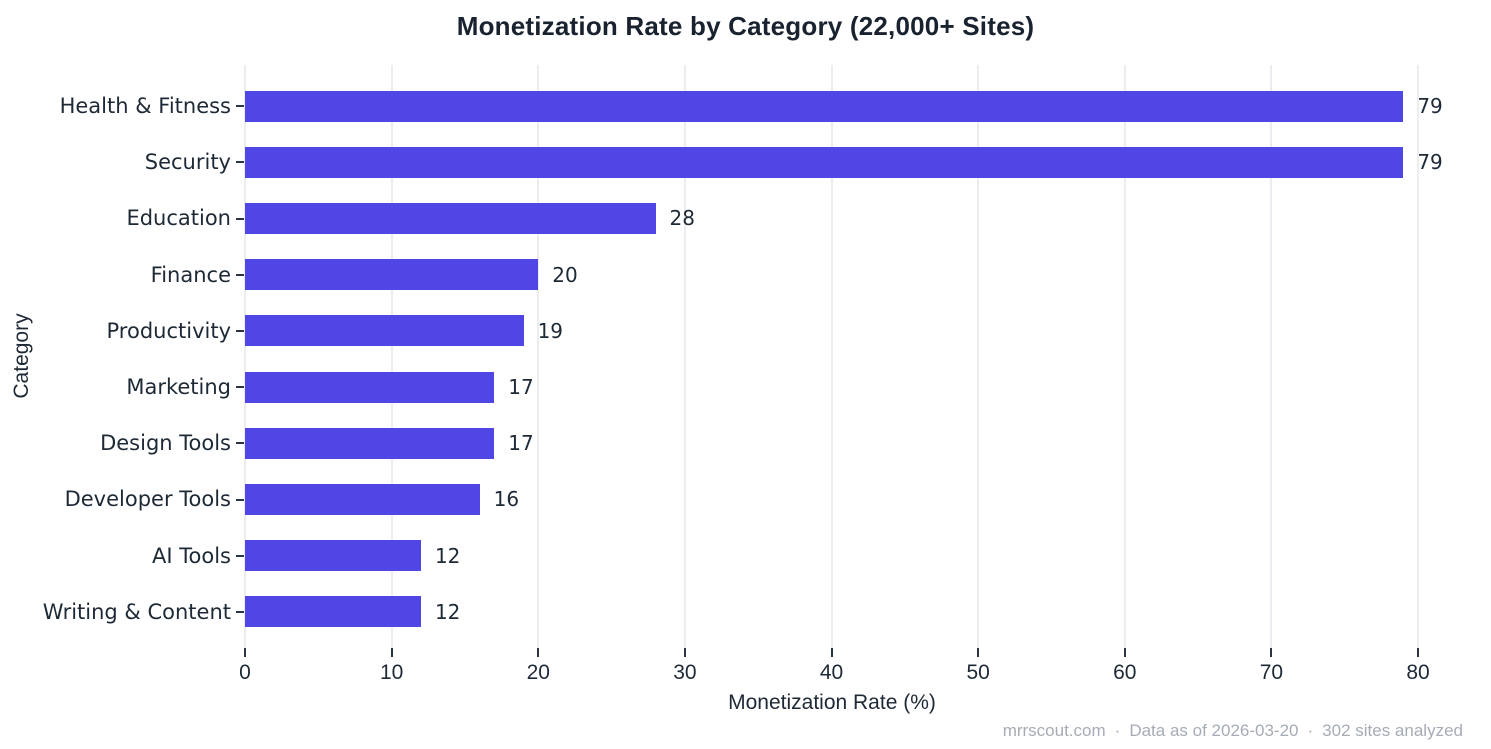 Image resolution: width=1491 pixels, height=749 pixels. What do you see at coordinates (521, 387) in the screenshot?
I see `value-label-marketing: 17` at bounding box center [521, 387].